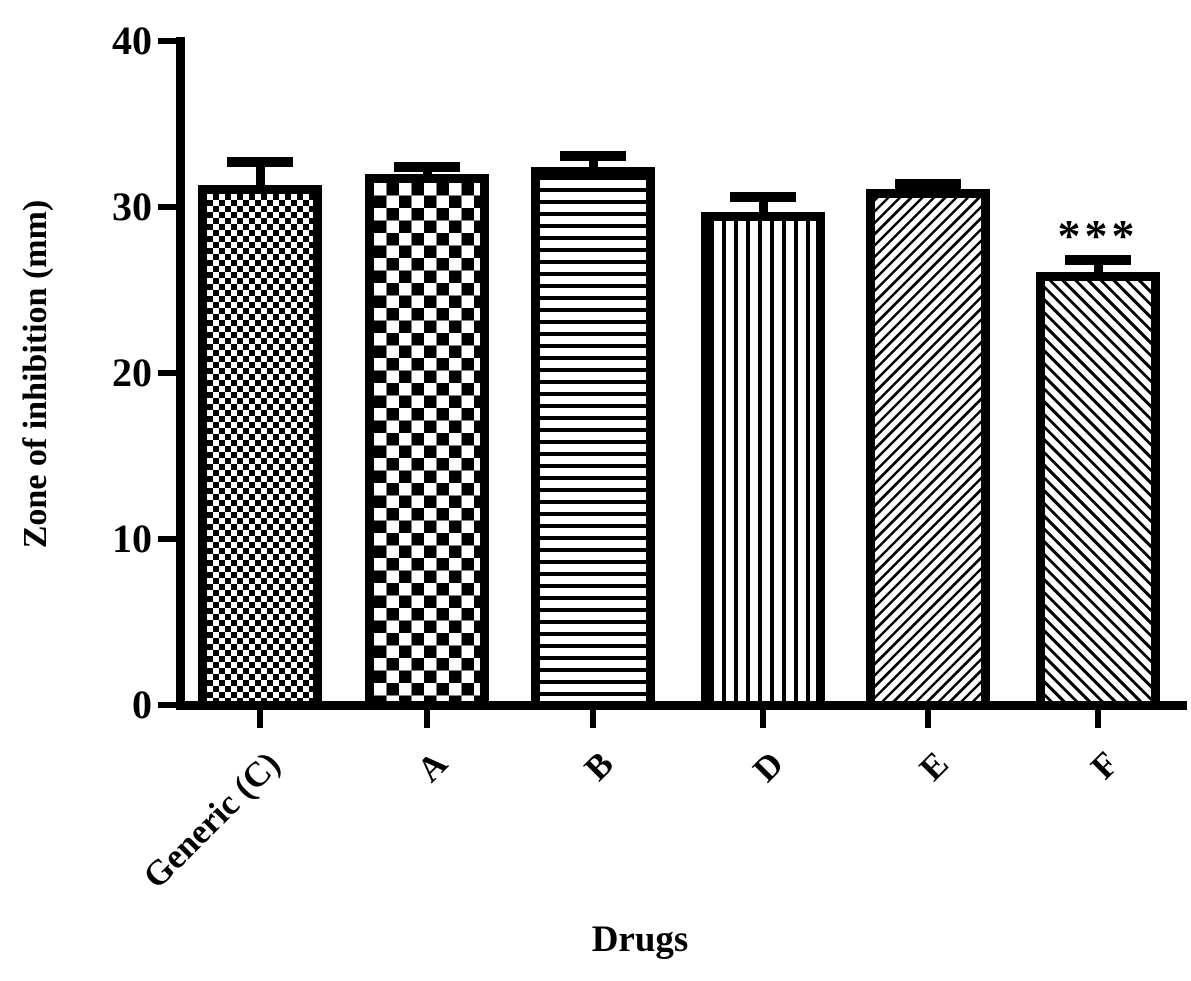 This screenshot has height=981, width=1191. I want to click on y-tick-label: 40, so click(132, 40).